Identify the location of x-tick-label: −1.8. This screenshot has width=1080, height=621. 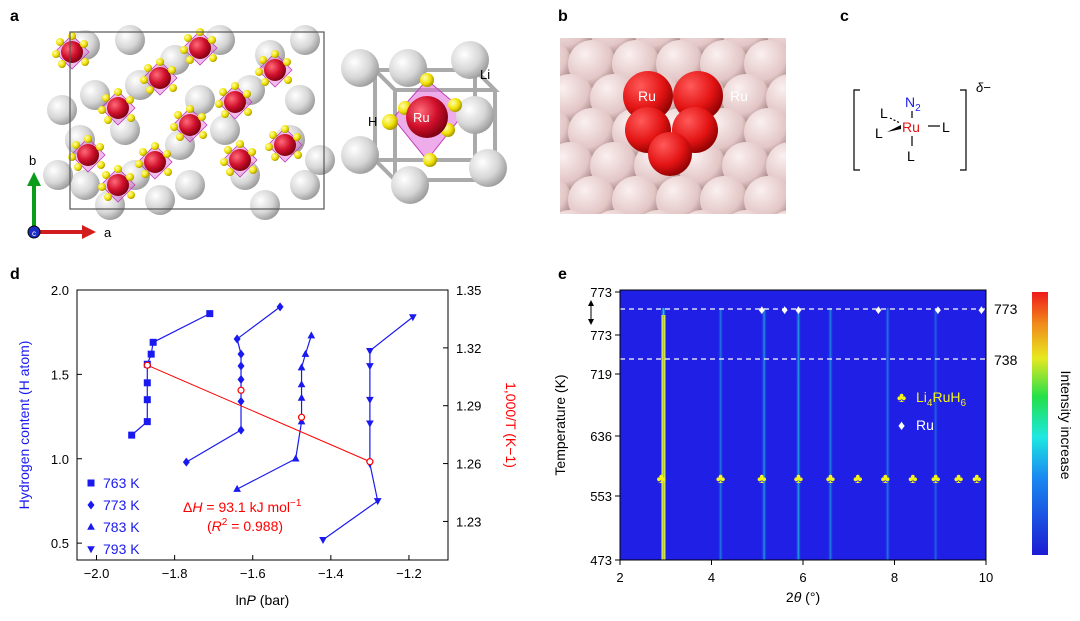
(175, 573).